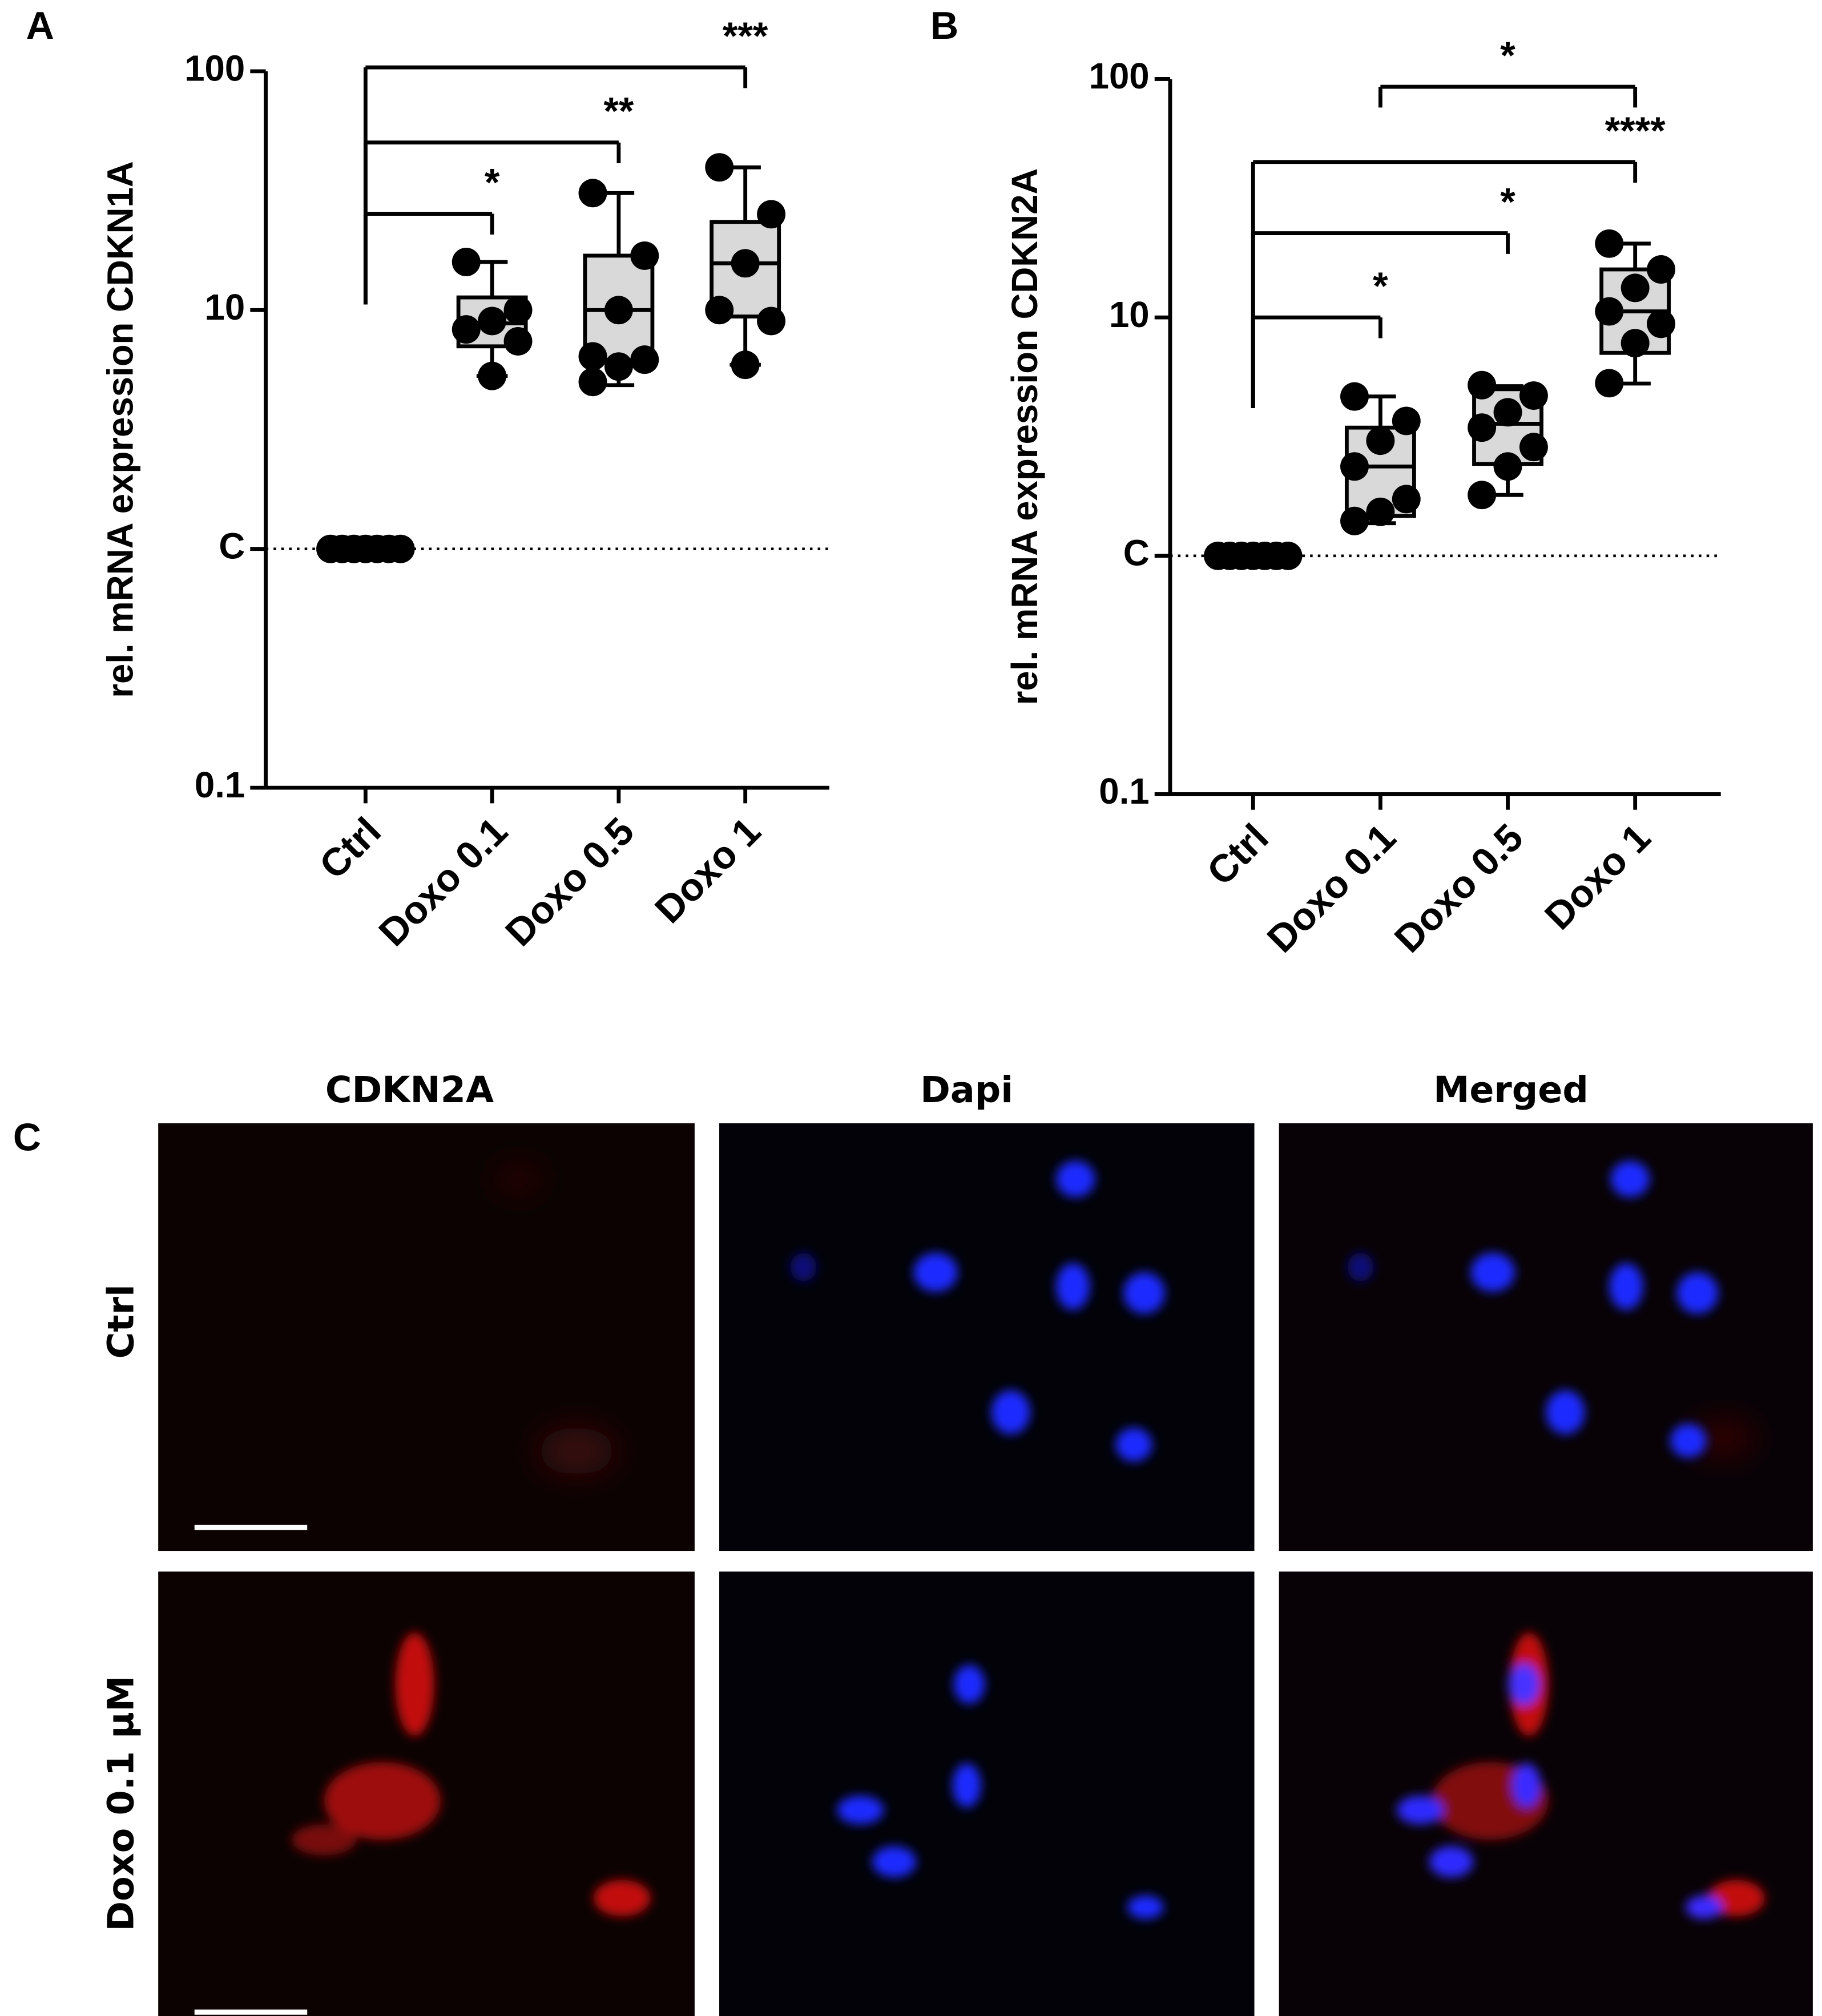 The image size is (1822, 2016). What do you see at coordinates (745, 36) in the screenshot?
I see `significance-label: ***` at bounding box center [745, 36].